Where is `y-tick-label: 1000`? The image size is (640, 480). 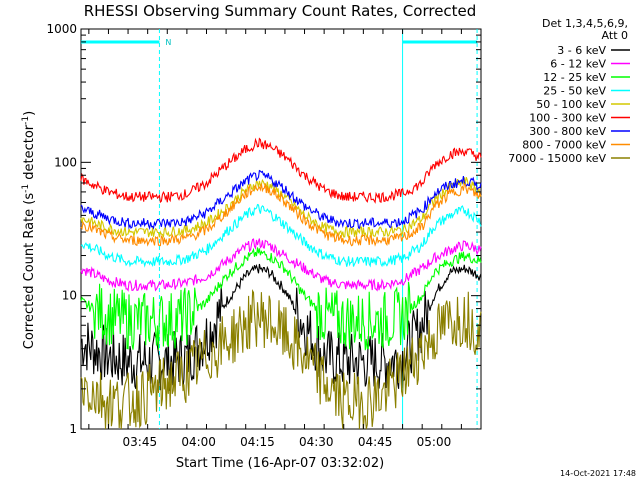
y-tick-label: 1000 is located at coordinates (61, 29).